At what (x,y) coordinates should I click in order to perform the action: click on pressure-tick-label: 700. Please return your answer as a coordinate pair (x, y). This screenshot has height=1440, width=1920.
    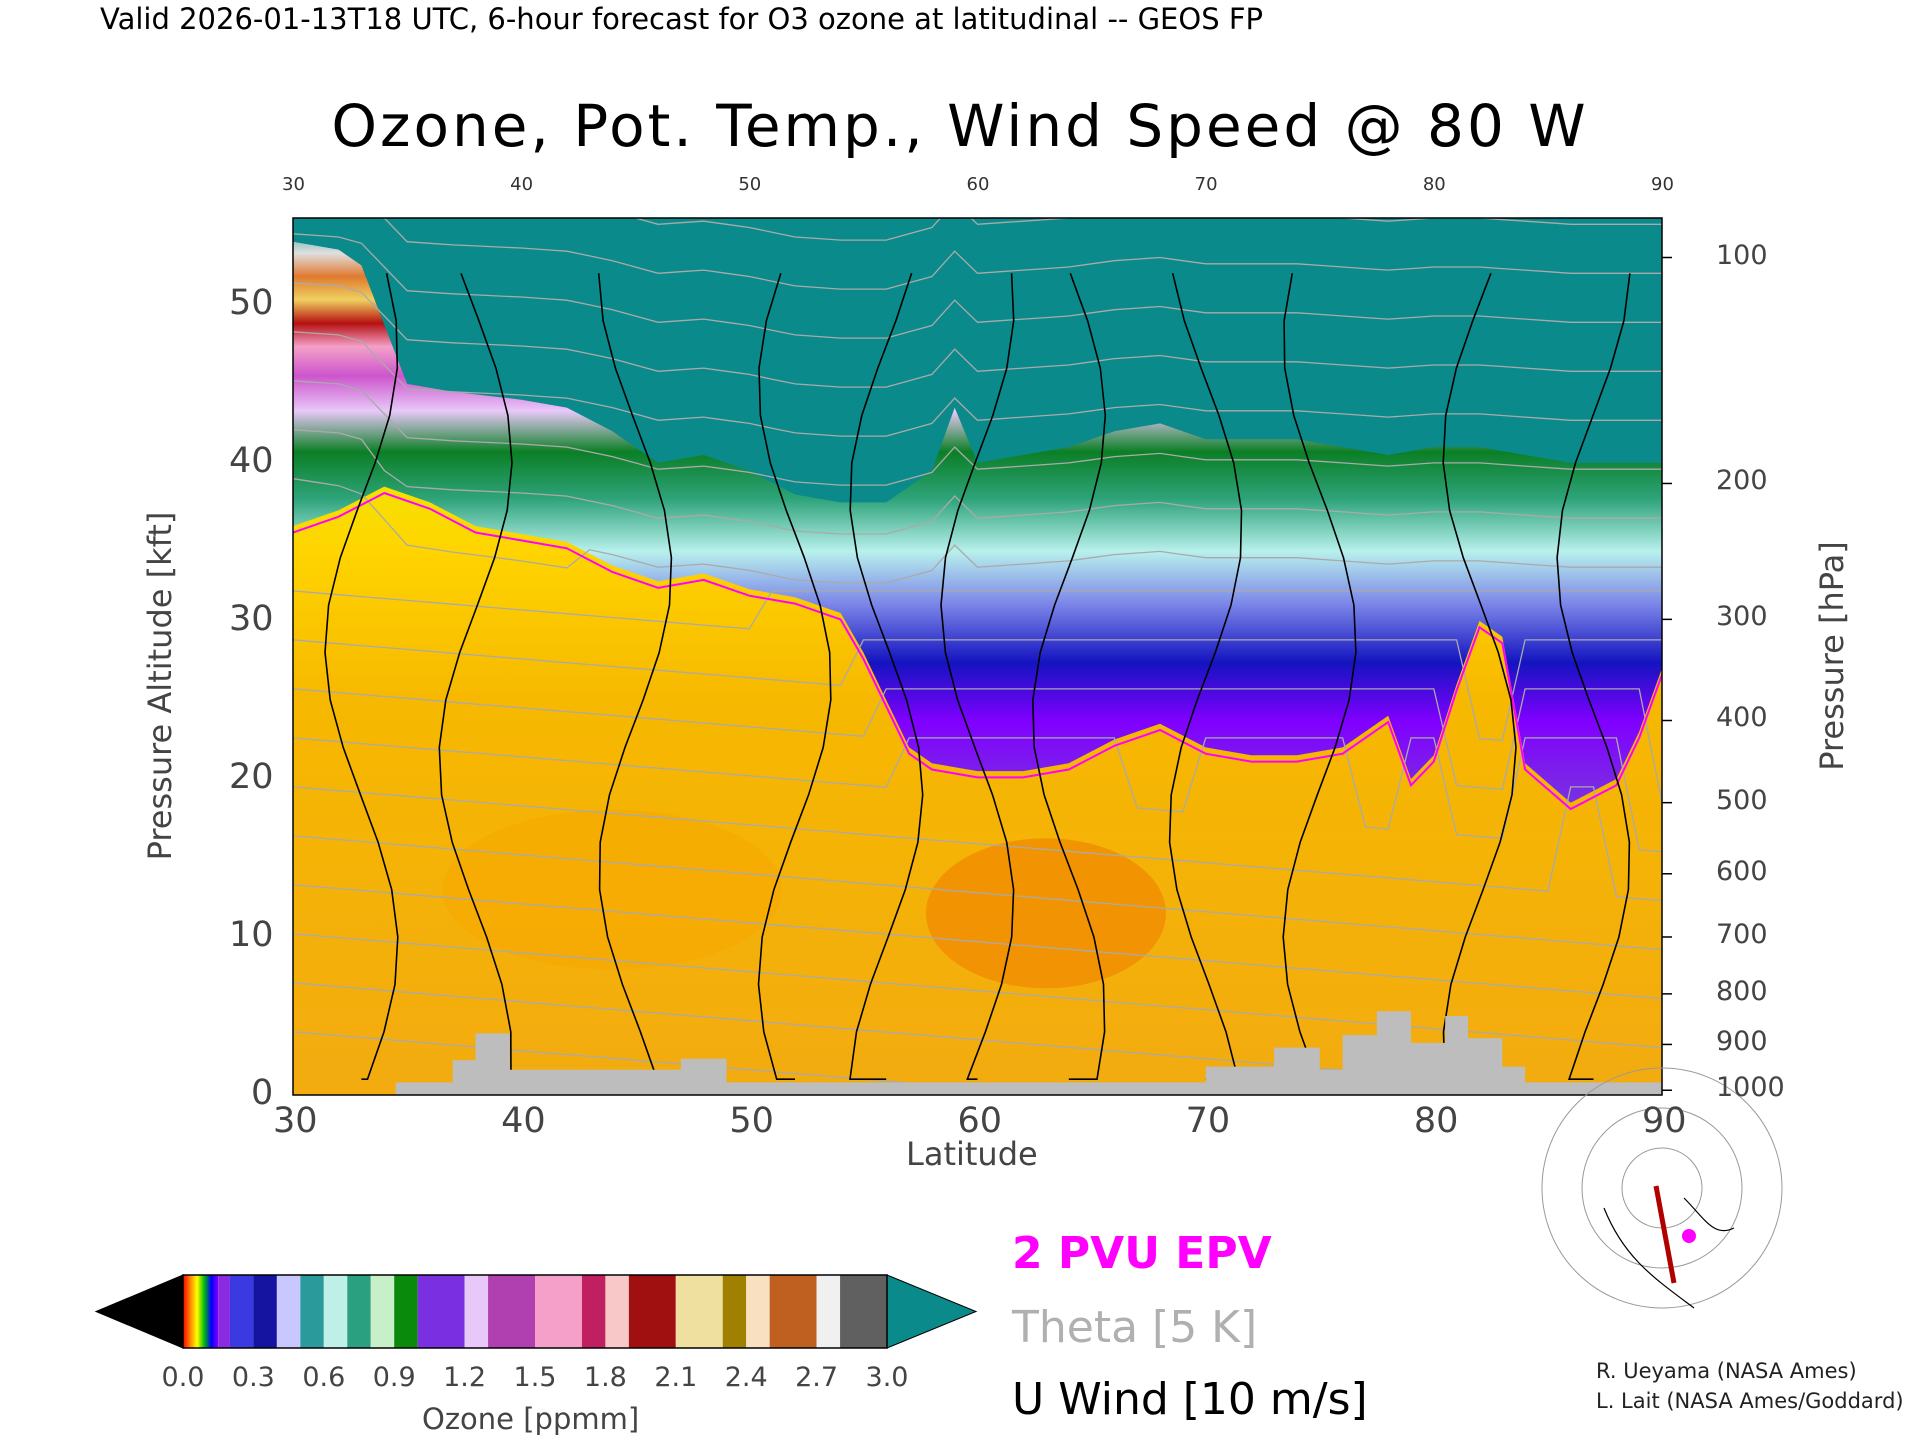
    Looking at the image, I should click on (1742, 934).